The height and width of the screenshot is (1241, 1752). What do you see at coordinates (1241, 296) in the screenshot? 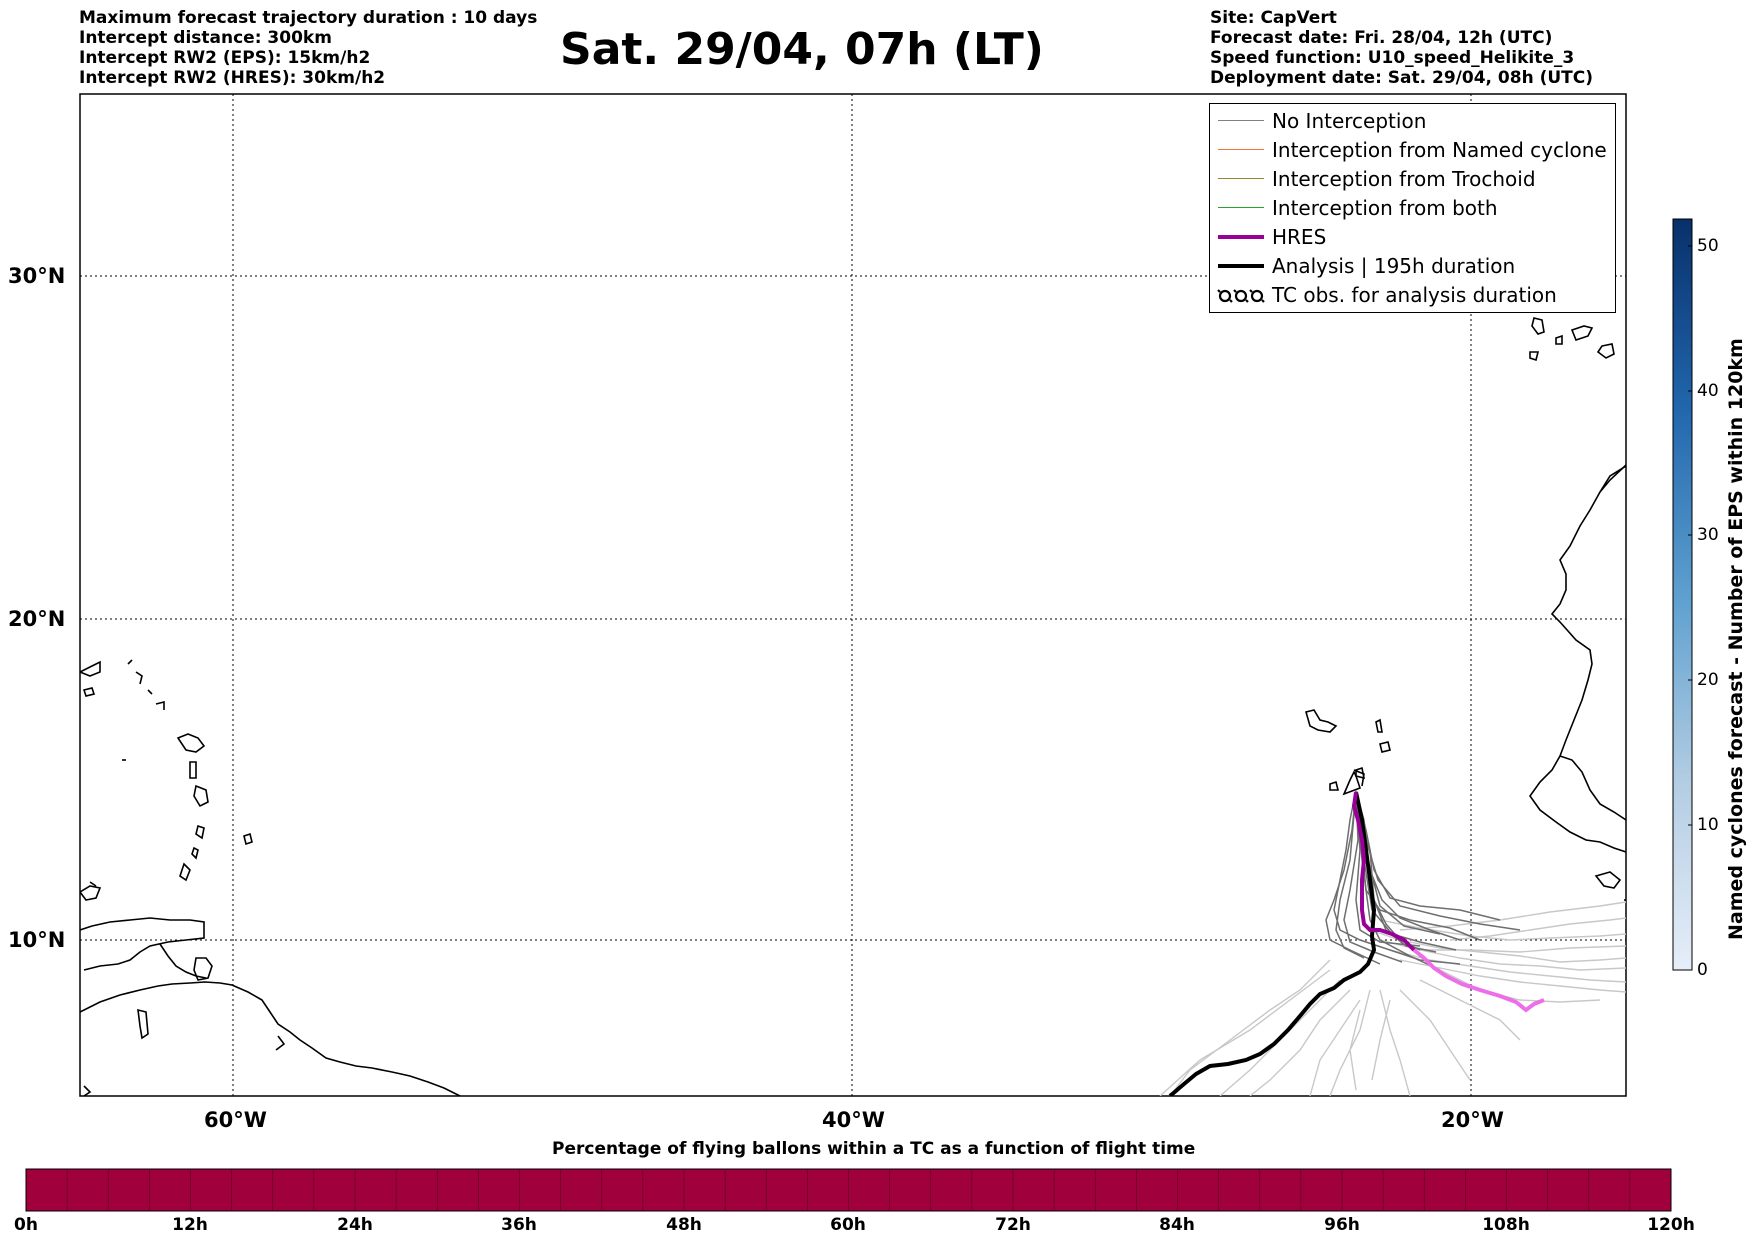
I see `tc-obs-icon` at bounding box center [1241, 296].